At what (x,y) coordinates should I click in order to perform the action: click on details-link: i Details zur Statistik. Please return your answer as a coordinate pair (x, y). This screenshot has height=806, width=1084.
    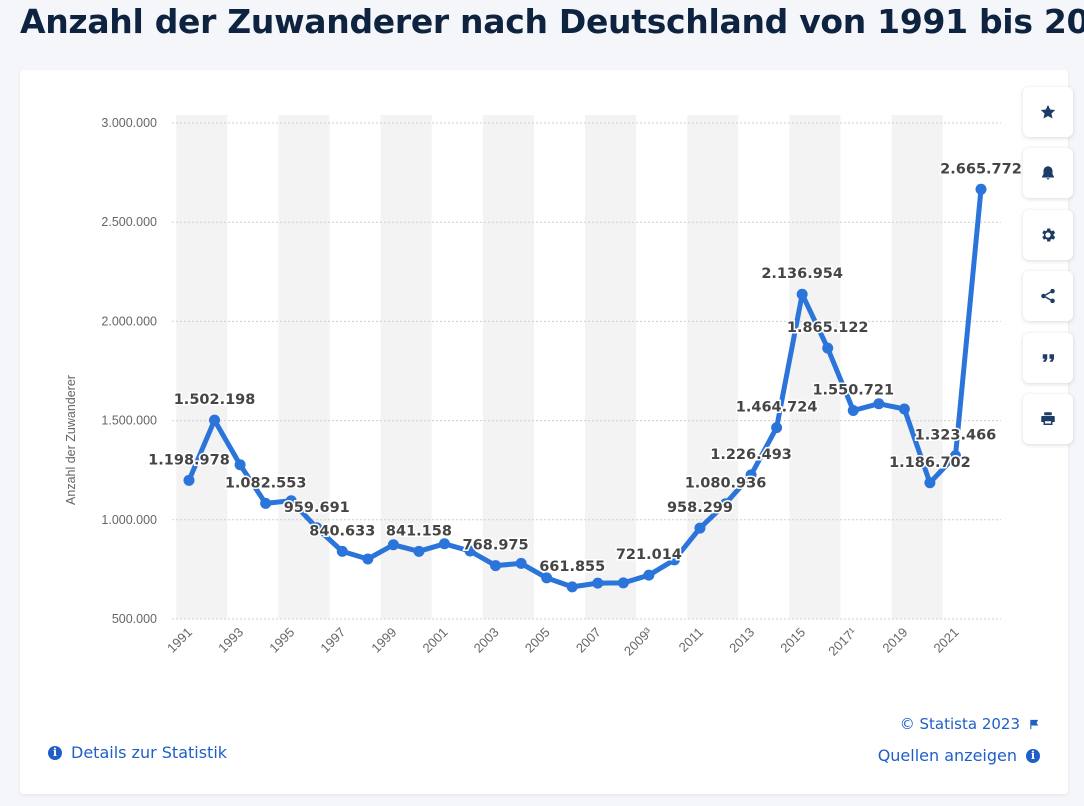
    Looking at the image, I should click on (137, 752).